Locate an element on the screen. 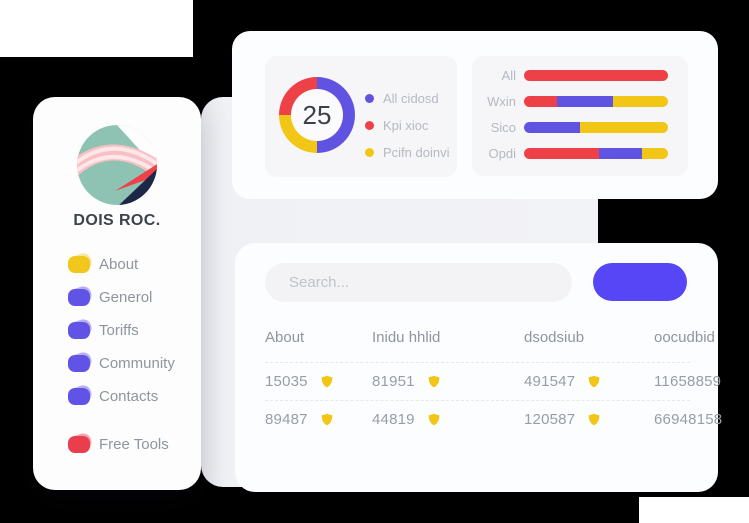 The image size is (749, 523). legend-item: All cidosd is located at coordinates (407, 98).